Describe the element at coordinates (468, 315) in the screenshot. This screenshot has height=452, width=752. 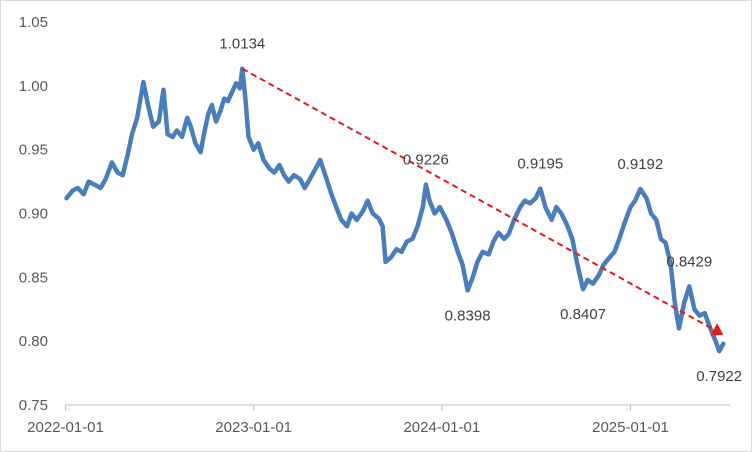
I see `data-label: 0.8398` at that location.